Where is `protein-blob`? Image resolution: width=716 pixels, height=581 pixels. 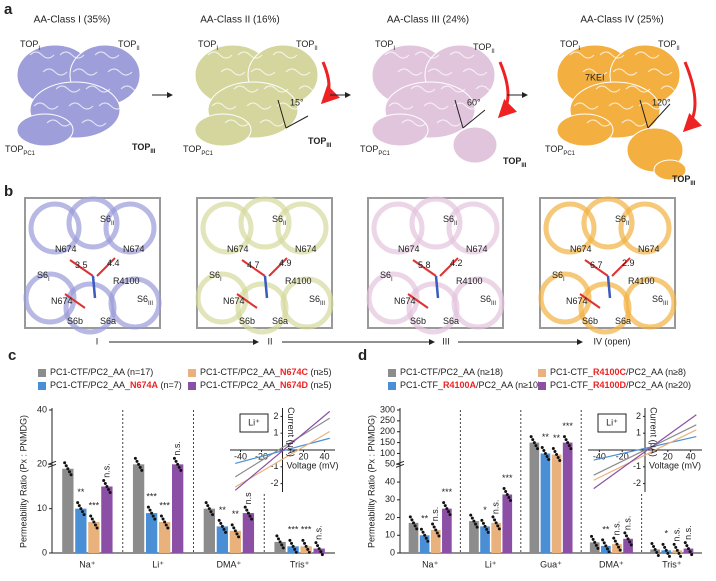 protein-blob is located at coordinates (400, 130).